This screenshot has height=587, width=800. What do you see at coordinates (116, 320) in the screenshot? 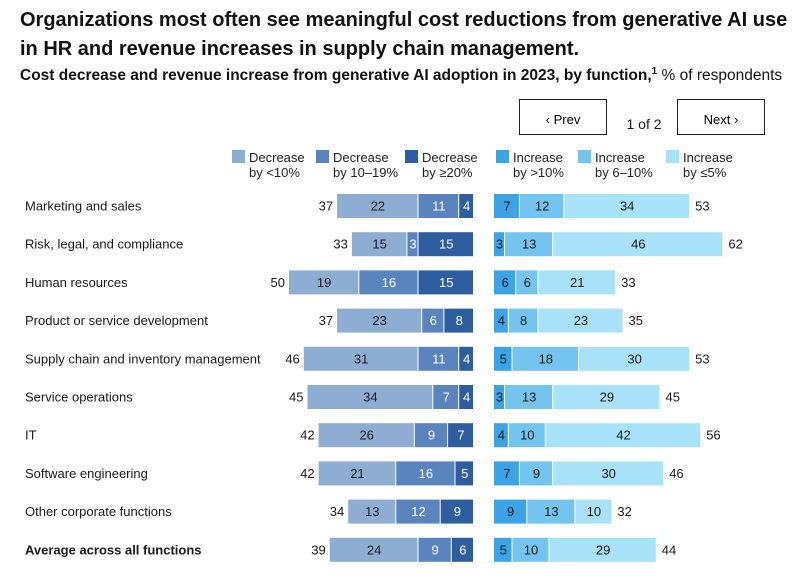
I see `category-label: Product or service development` at bounding box center [116, 320].